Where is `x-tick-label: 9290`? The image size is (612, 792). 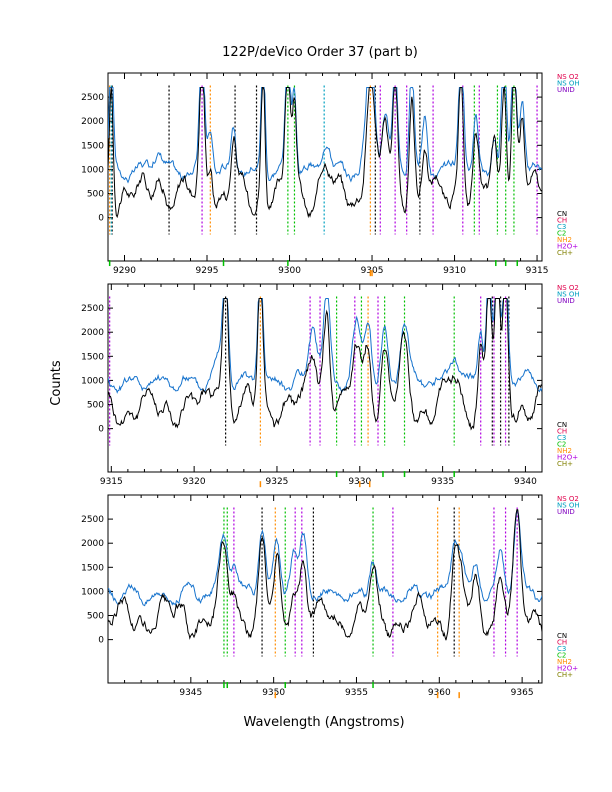
x-tick-label: 9290 is located at coordinates (124, 271).